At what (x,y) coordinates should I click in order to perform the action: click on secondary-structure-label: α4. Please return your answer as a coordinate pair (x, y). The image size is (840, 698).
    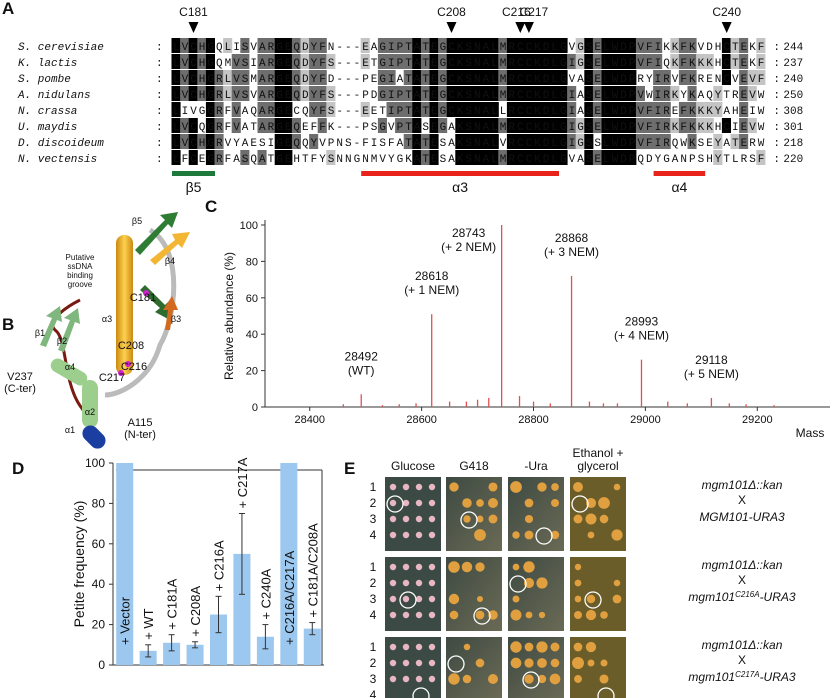
    Looking at the image, I should click on (679, 187).